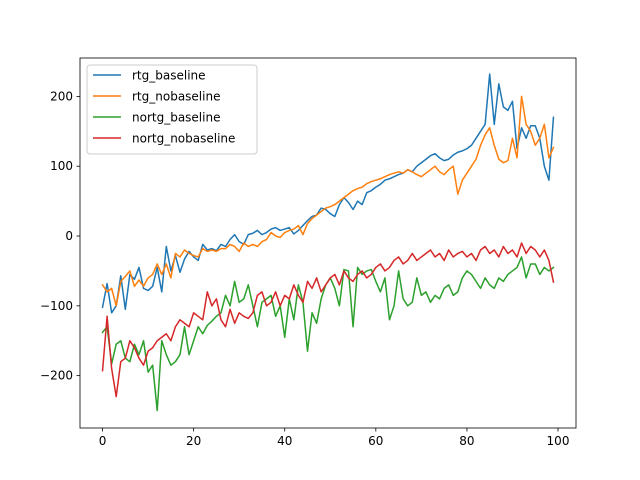 Image resolution: width=640 pixels, height=480 pixels. I want to click on y-tick-label: 100, so click(61, 166).